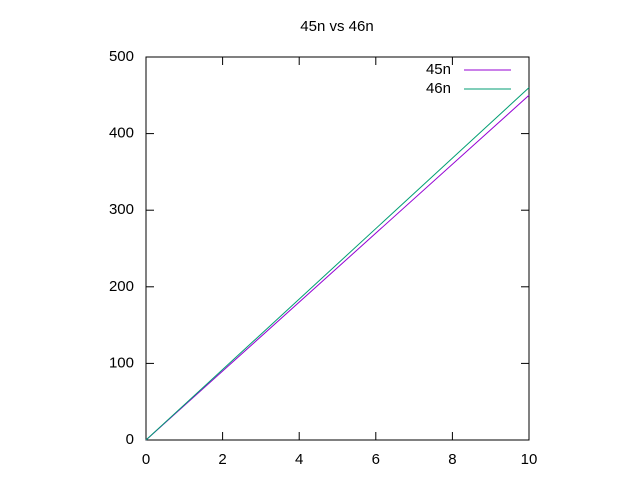  Describe the element at coordinates (222, 459) in the screenshot. I see `x-tick-label: 2` at that location.